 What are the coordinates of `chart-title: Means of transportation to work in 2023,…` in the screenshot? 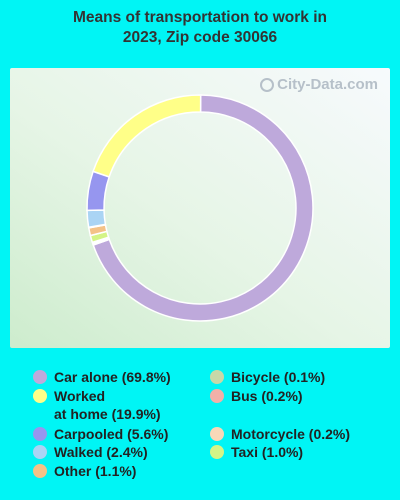 It's located at (200, 28).